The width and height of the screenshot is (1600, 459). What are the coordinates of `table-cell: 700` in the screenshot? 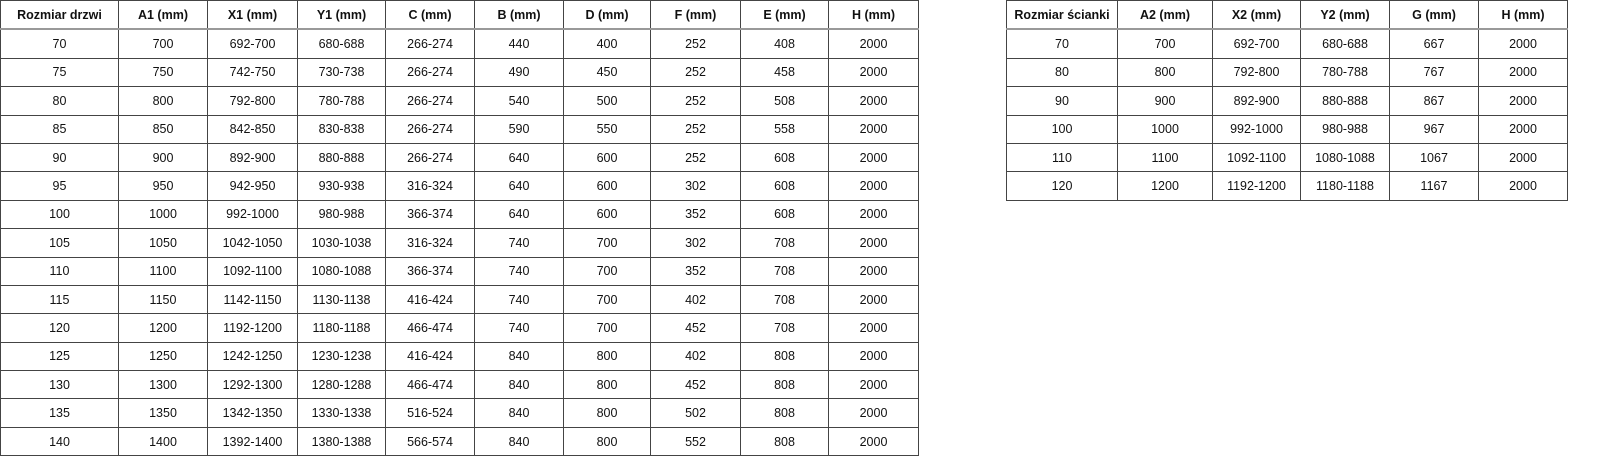 It's located at (1165, 43).